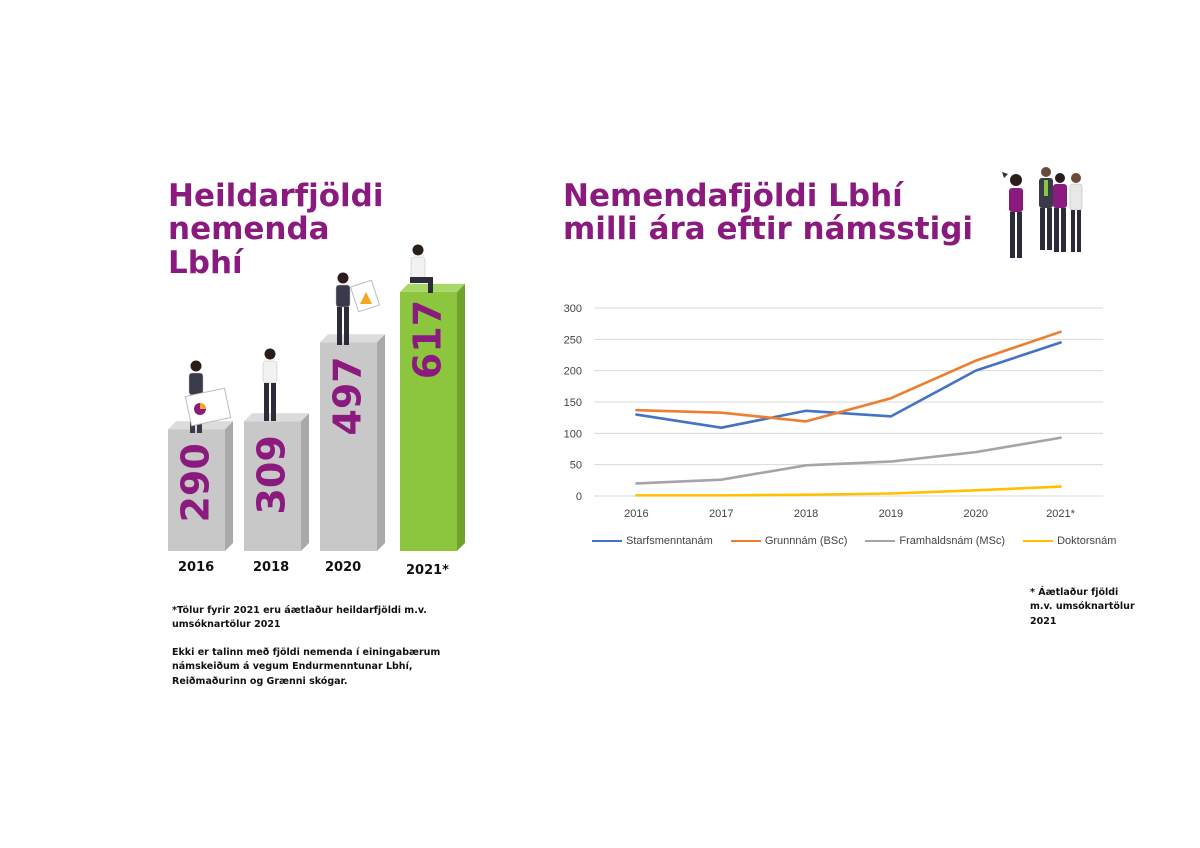  Describe the element at coordinates (636, 514) in the screenshot. I see `x-tick-label: 2016` at that location.